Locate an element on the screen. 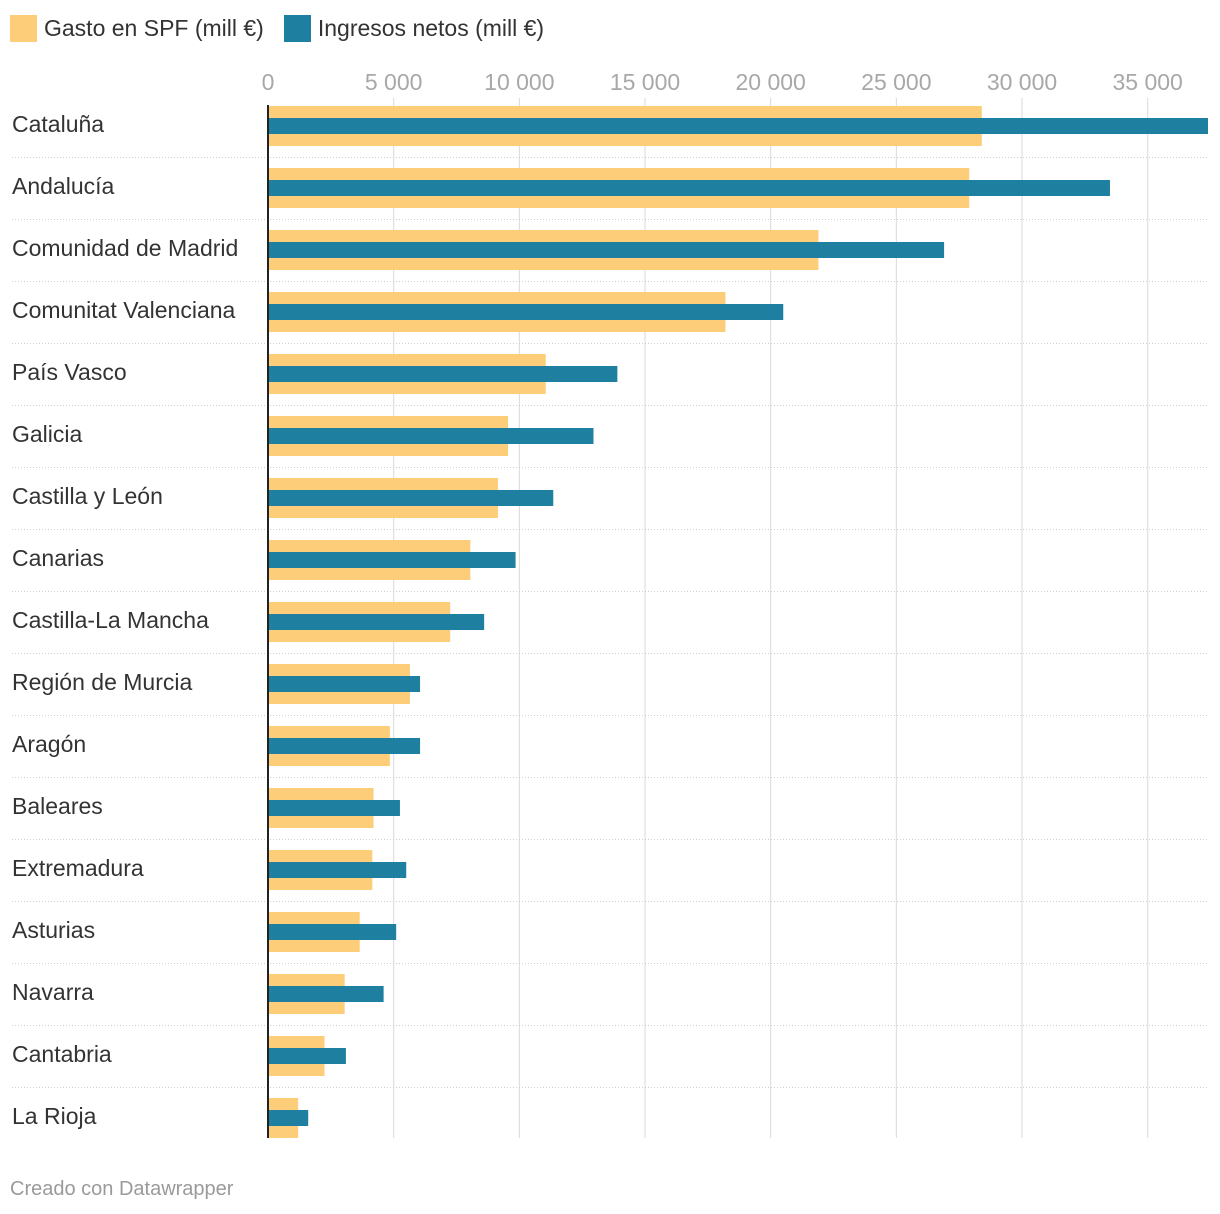 The width and height of the screenshot is (1220, 1214). legend-swatch-gasto is located at coordinates (23, 28).